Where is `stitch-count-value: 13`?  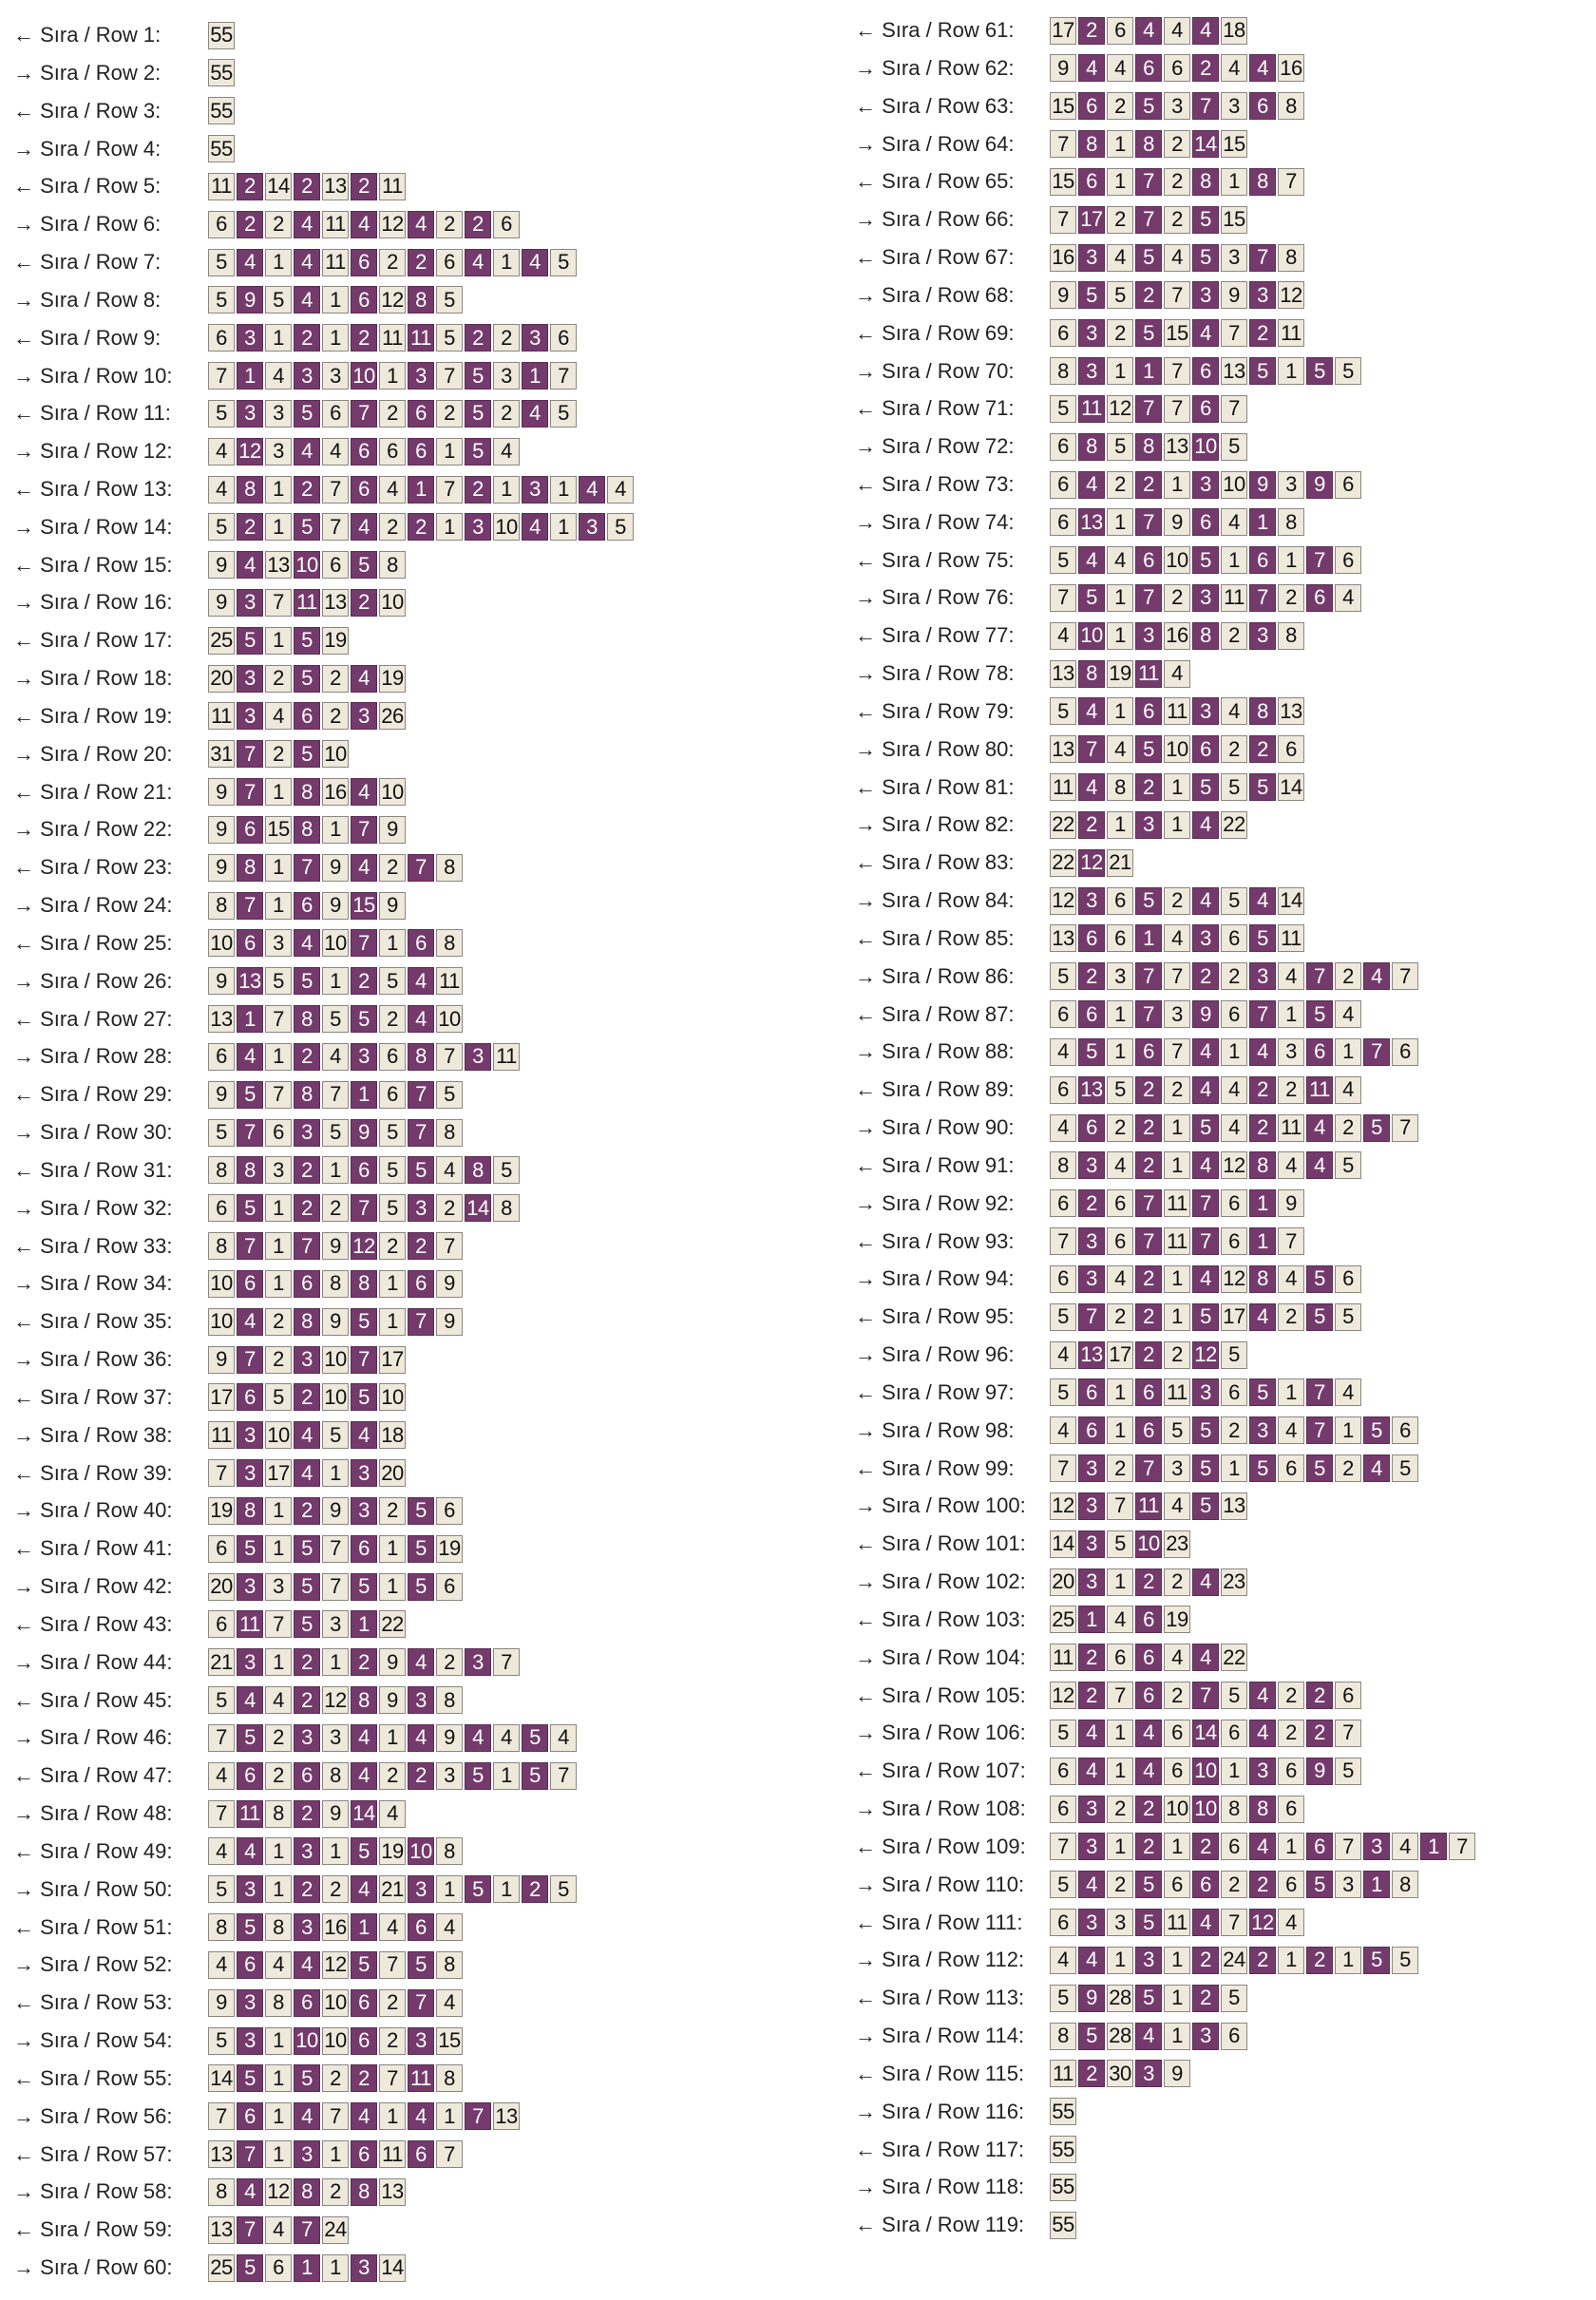
stitch-count-value: 13 is located at coordinates (392, 2191).